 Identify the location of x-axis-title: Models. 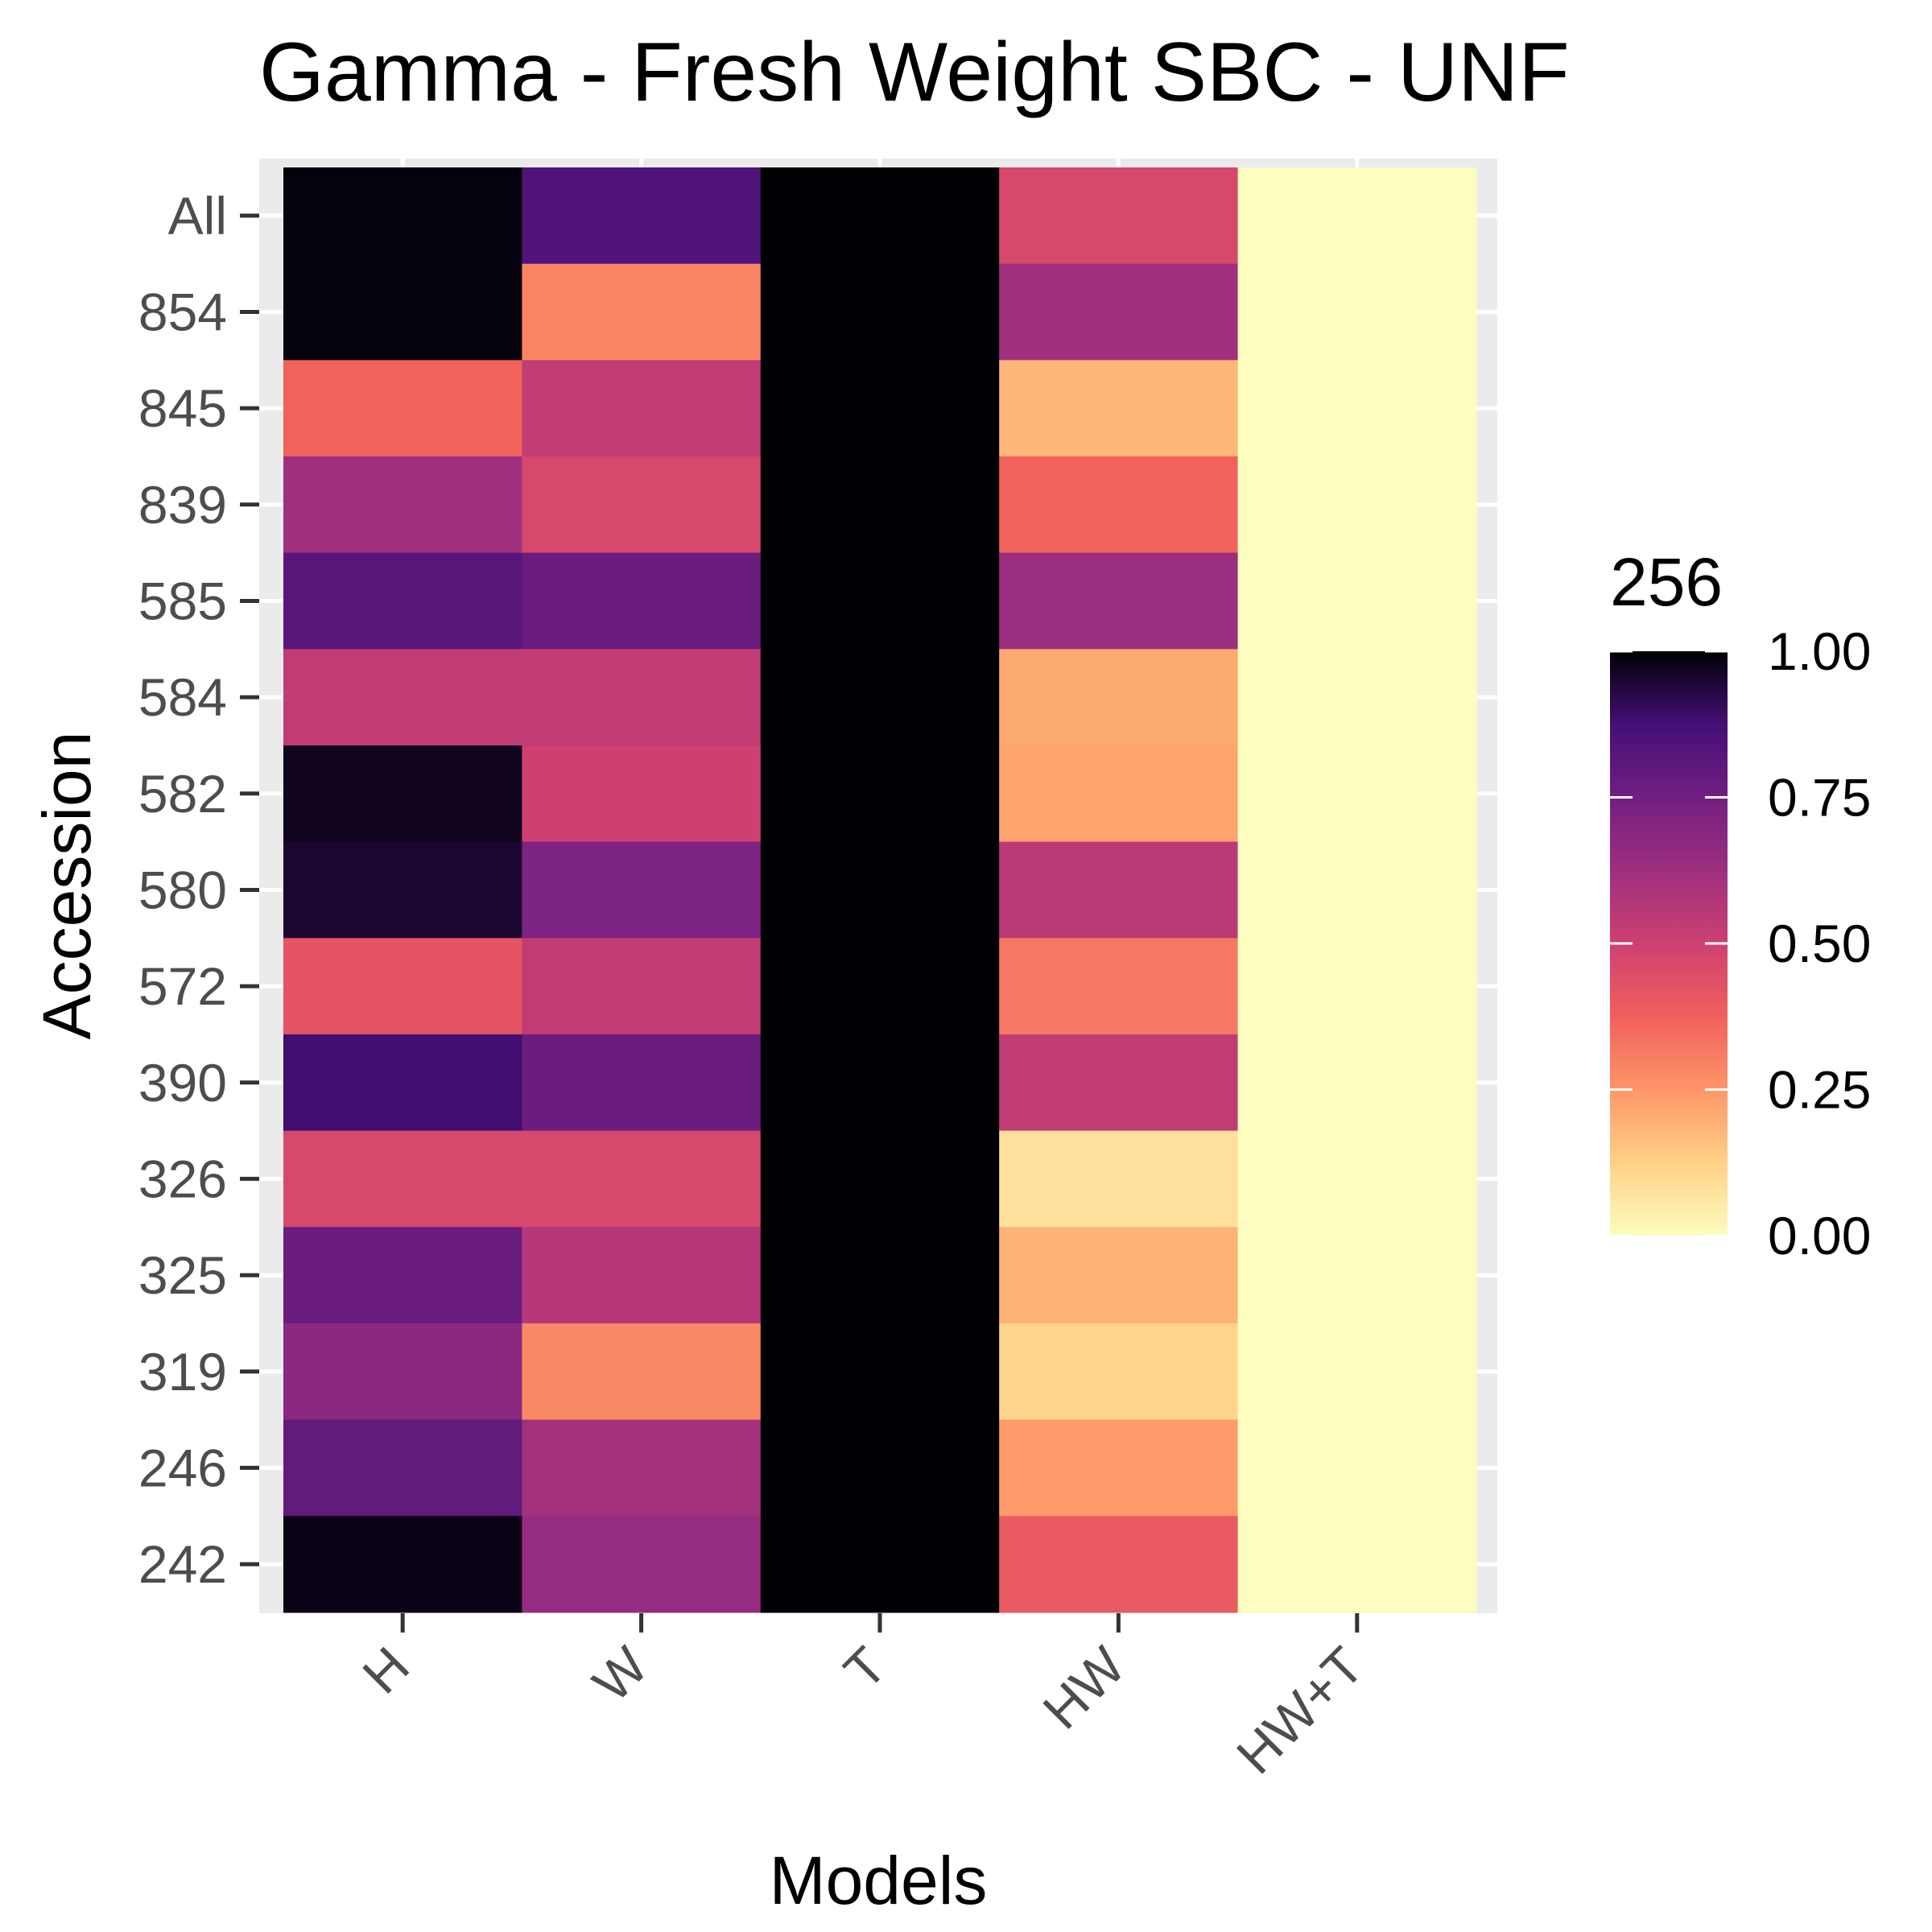
(879, 1880).